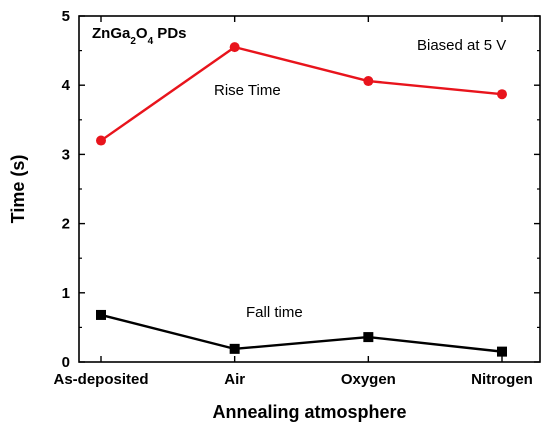  Describe the element at coordinates (309, 412) in the screenshot. I see `x-axis-title: Annealing atmosphere` at that location.